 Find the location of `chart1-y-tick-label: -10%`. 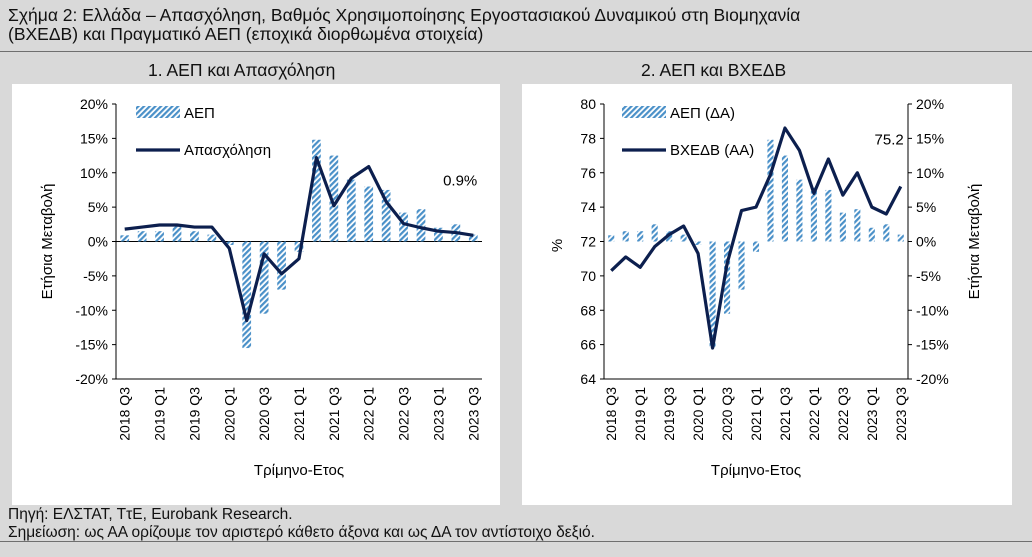

chart1-y-tick-label: -10% is located at coordinates (91, 310).